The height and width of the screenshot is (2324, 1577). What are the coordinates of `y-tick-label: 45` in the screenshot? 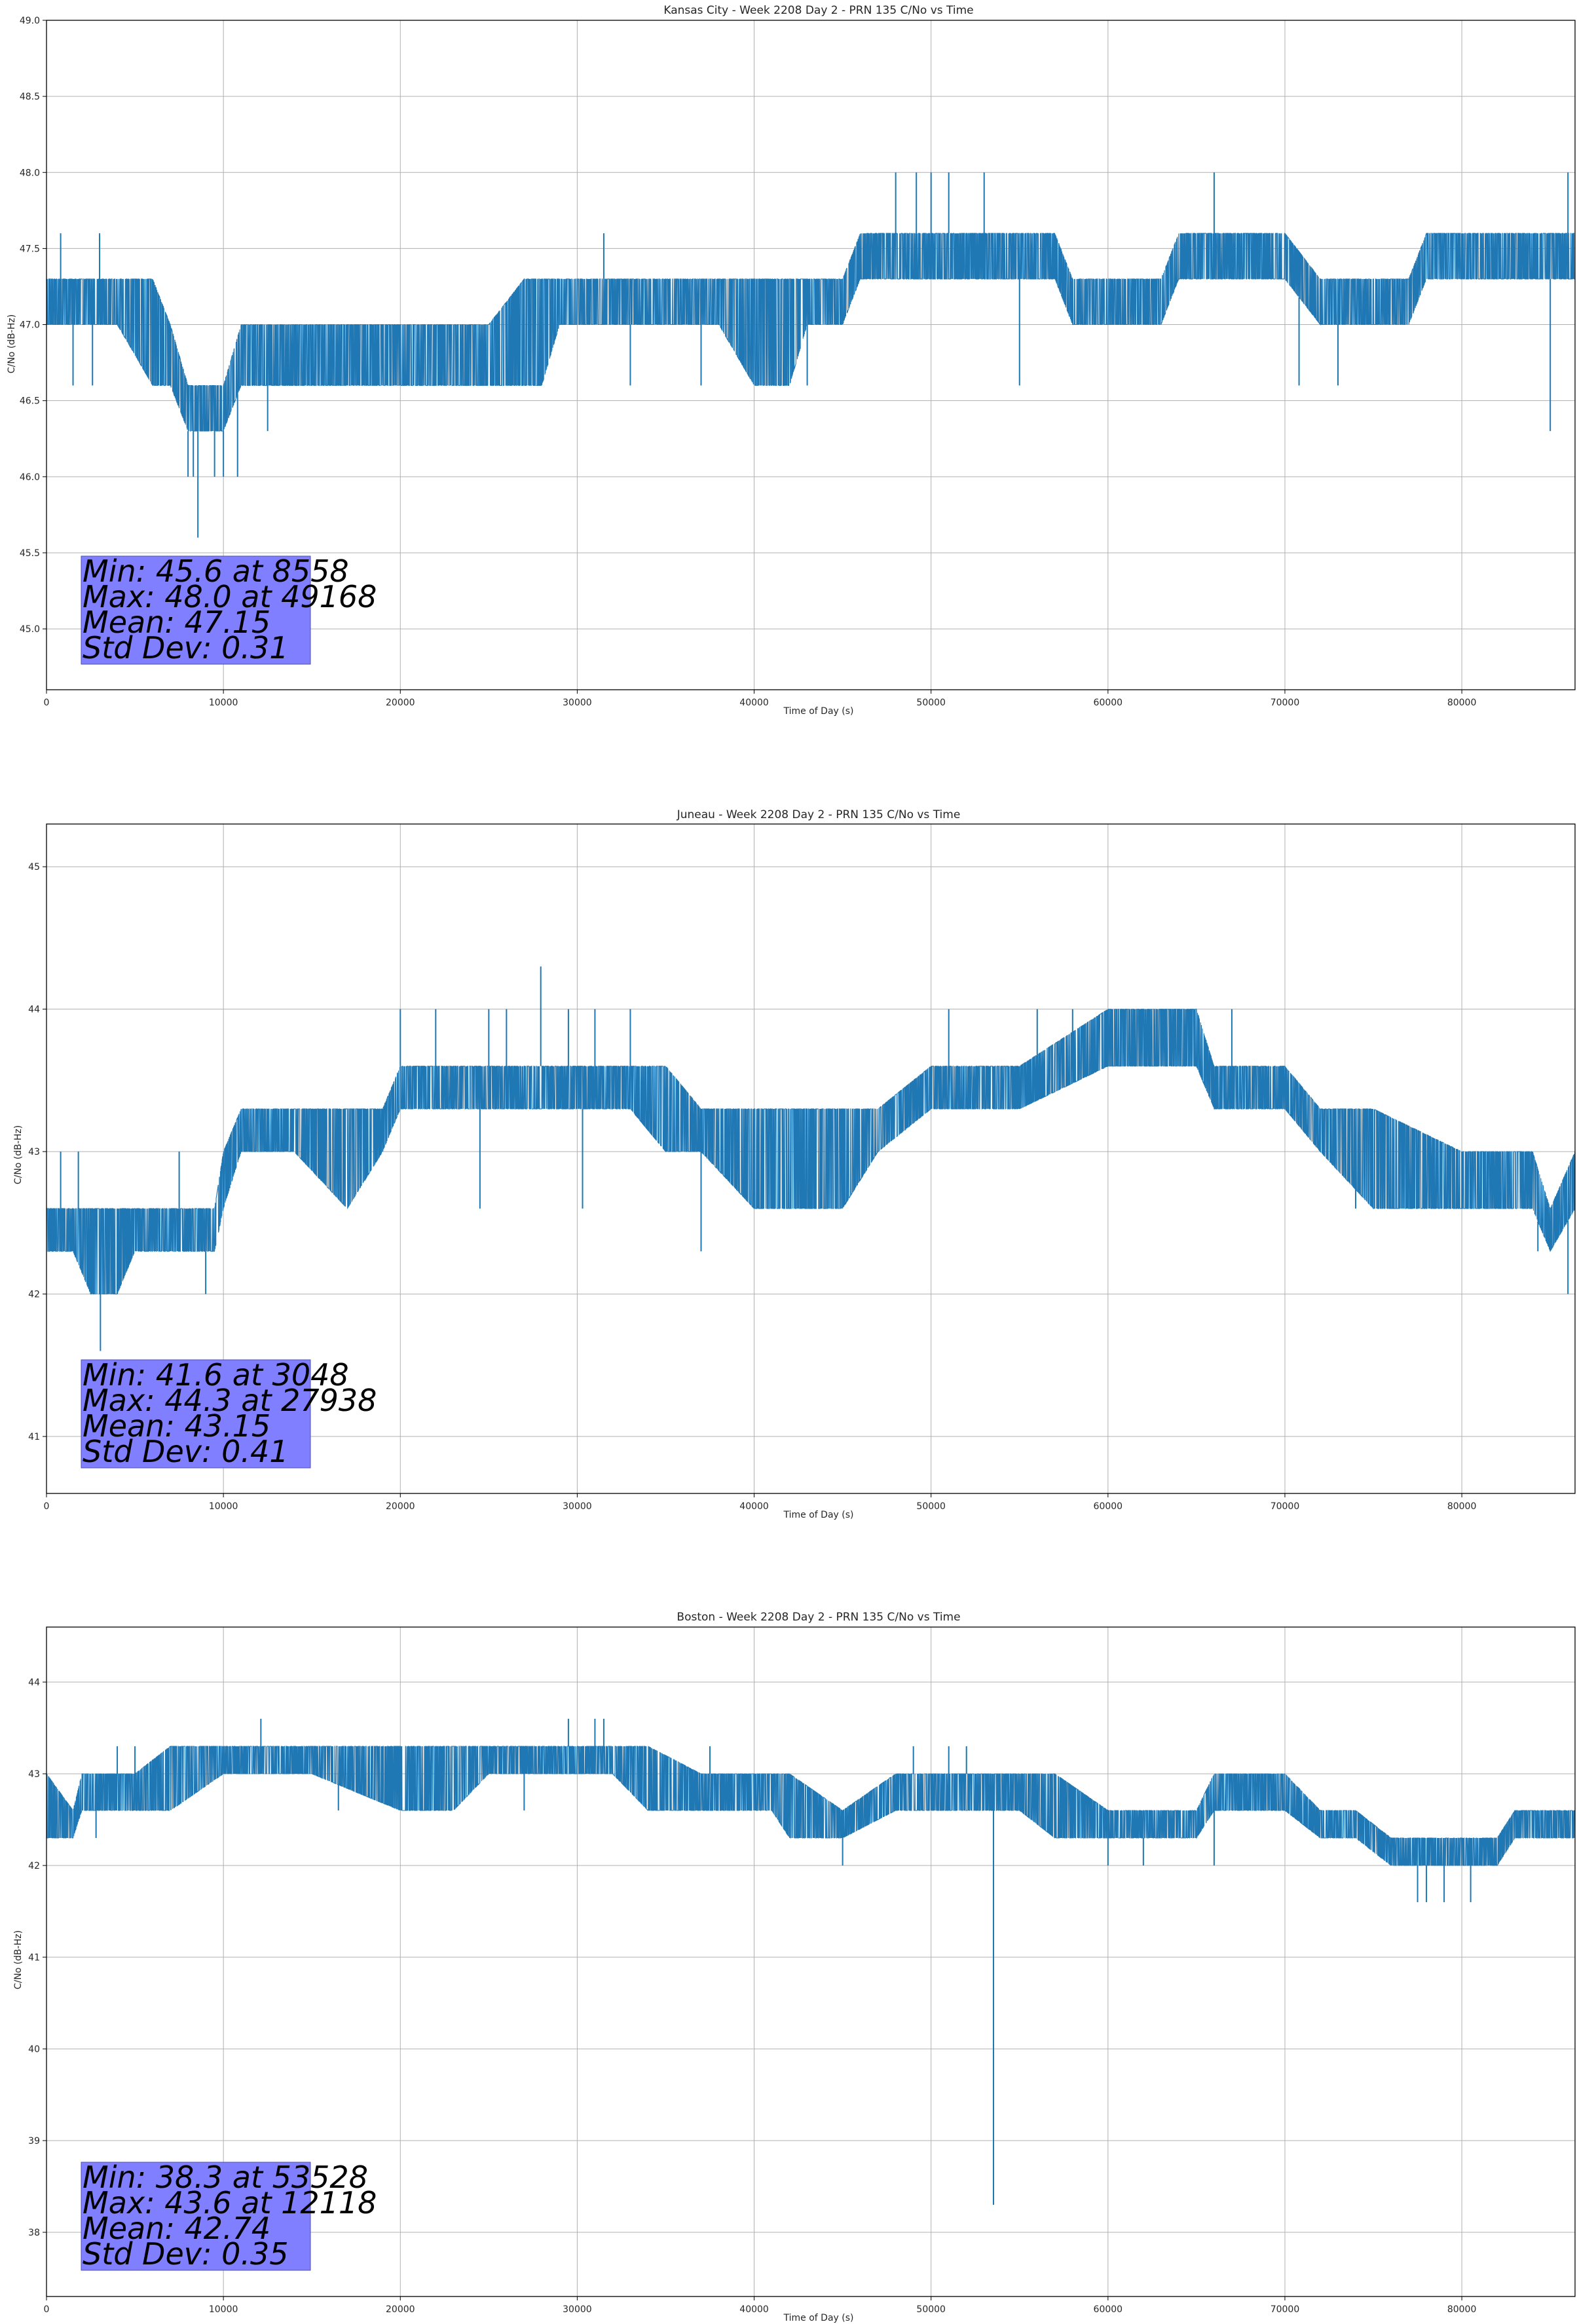 It's located at (34, 867).